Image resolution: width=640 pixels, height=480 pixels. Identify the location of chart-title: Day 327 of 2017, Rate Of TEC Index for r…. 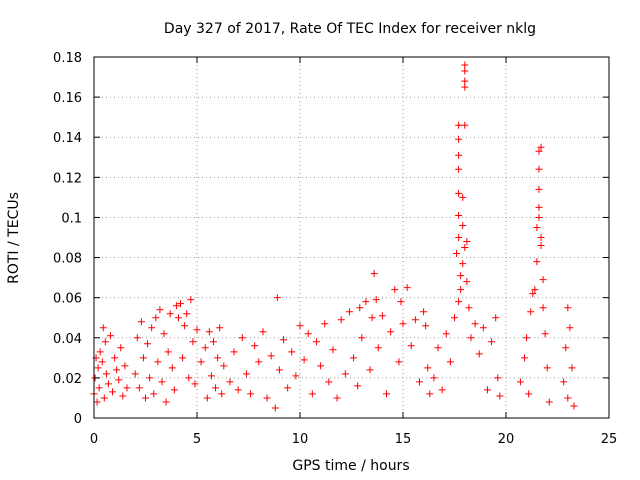
(350, 29).